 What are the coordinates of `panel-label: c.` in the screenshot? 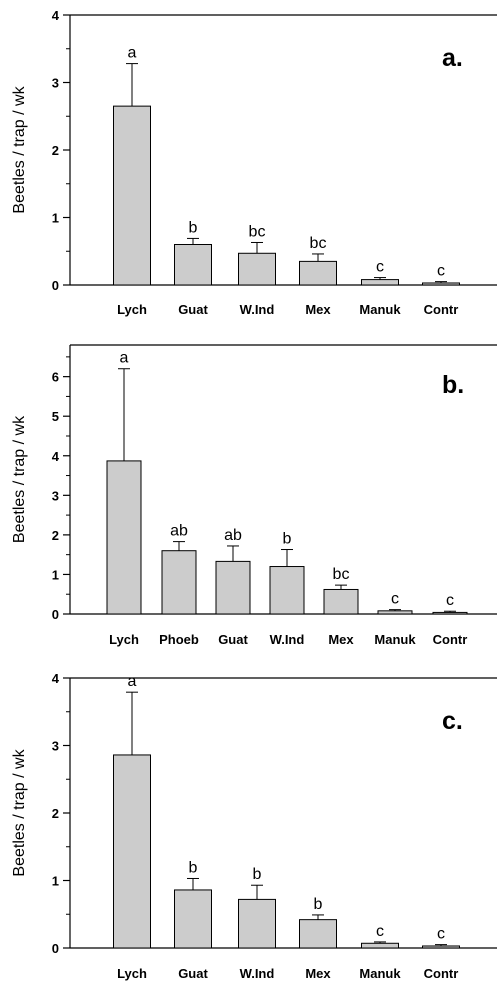 It's located at (452, 721).